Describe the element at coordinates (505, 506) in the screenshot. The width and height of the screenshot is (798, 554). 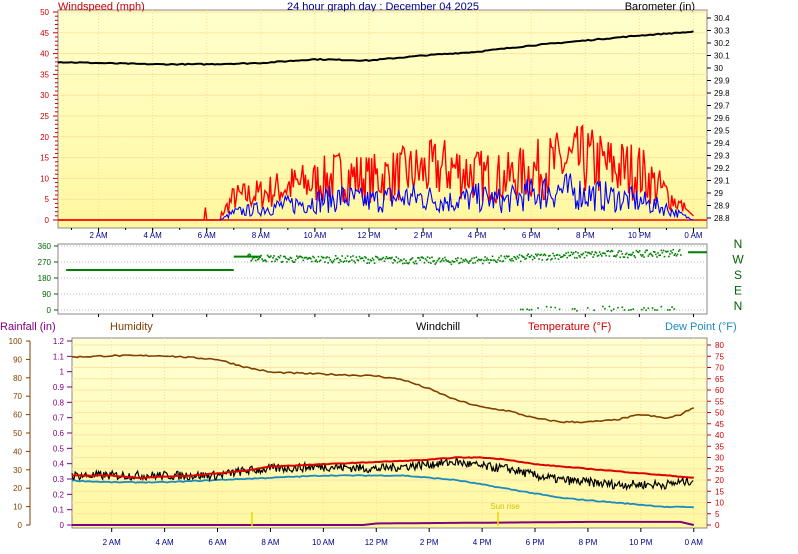
I see `sunrise-label: Sun rise` at that location.